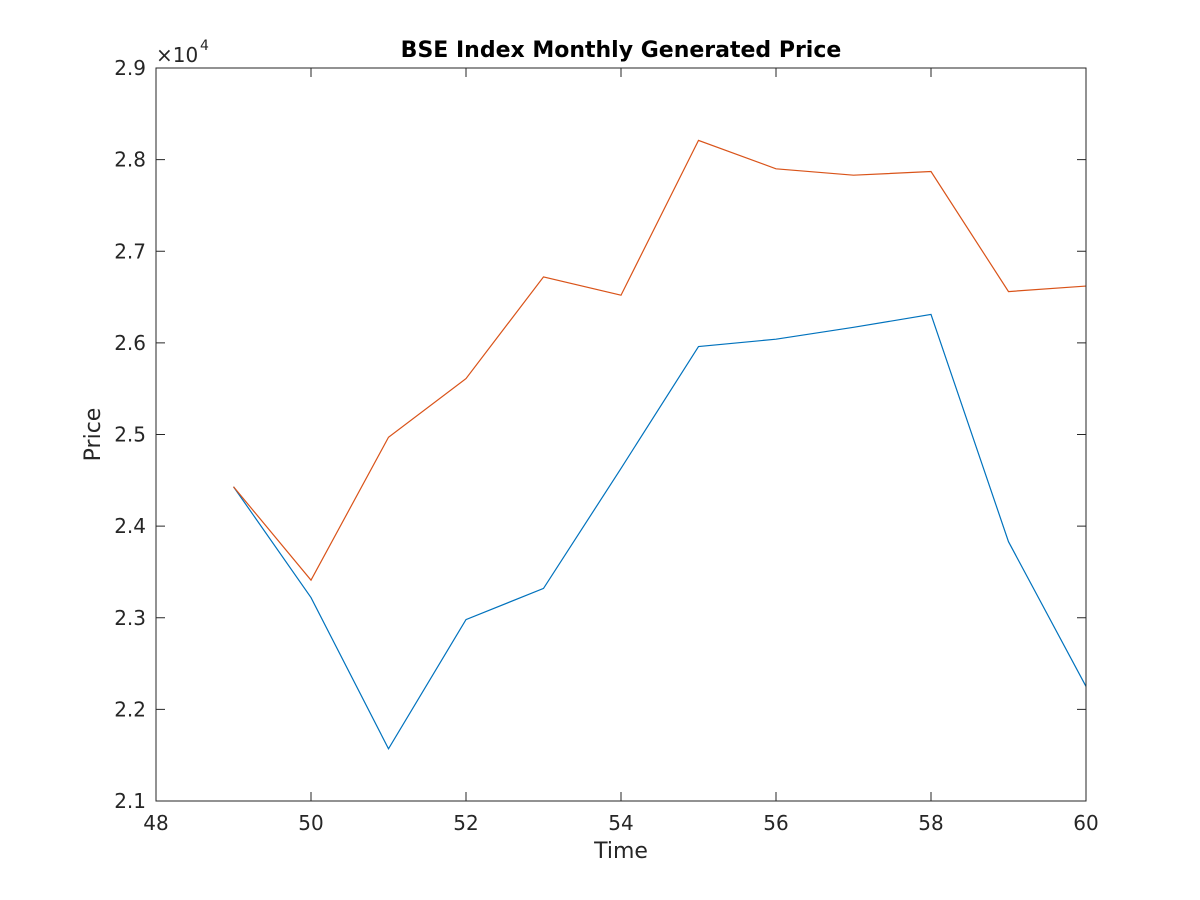  What do you see at coordinates (130, 68) in the screenshot?
I see `y-tick-label: 2.9` at bounding box center [130, 68].